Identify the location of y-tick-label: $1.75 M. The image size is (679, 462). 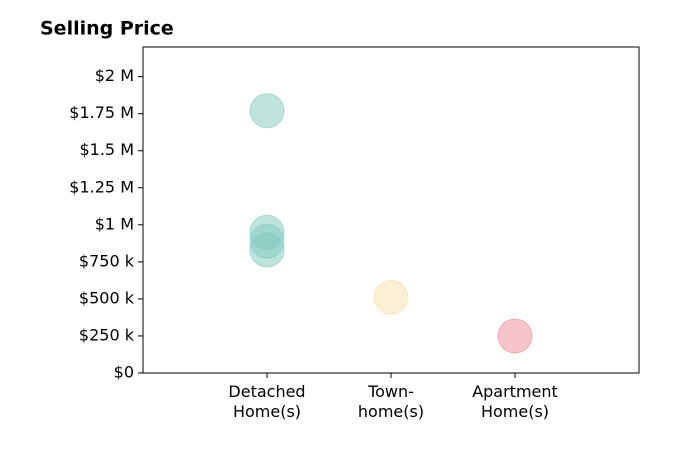
(101, 112).